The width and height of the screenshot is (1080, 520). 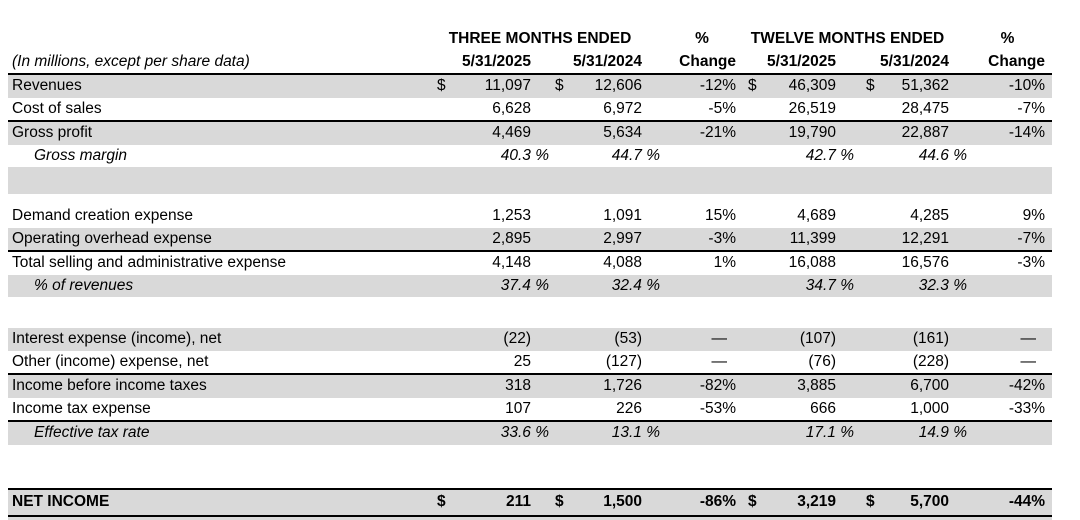 What do you see at coordinates (131, 61) in the screenshot?
I see `unit-note: (In millions, except per share data)` at bounding box center [131, 61].